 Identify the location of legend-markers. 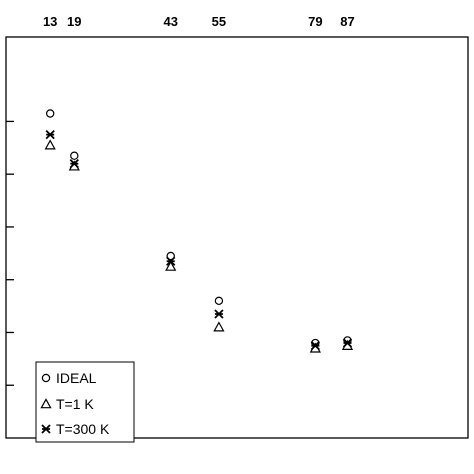
(46, 403).